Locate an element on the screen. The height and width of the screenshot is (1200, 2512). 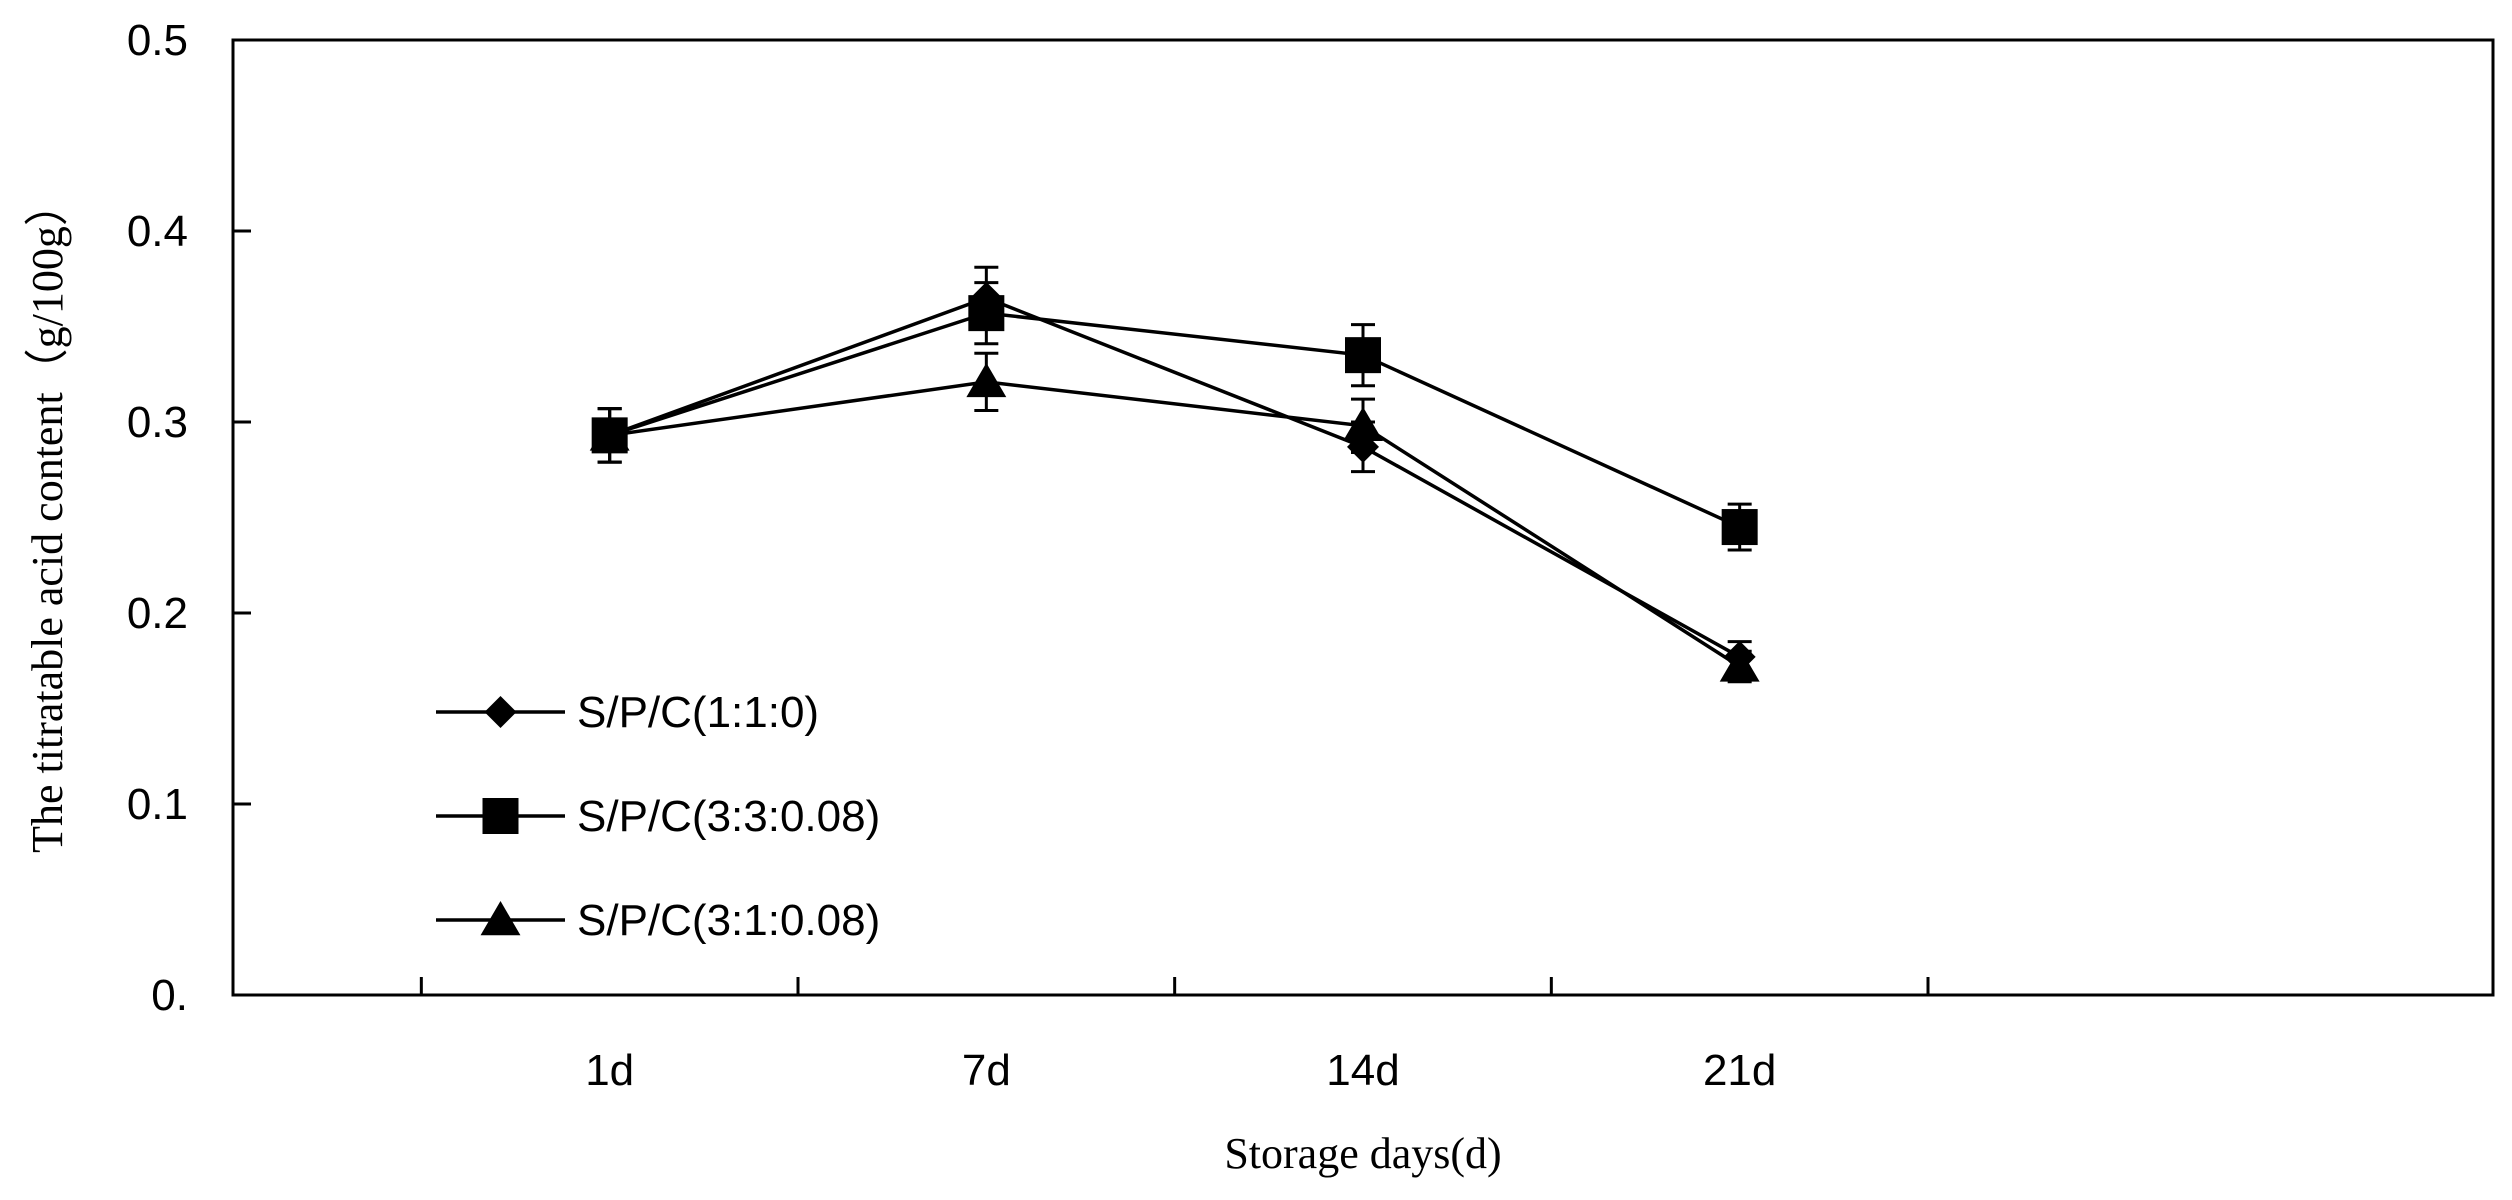
series-triangle is located at coordinates (1174, 517).